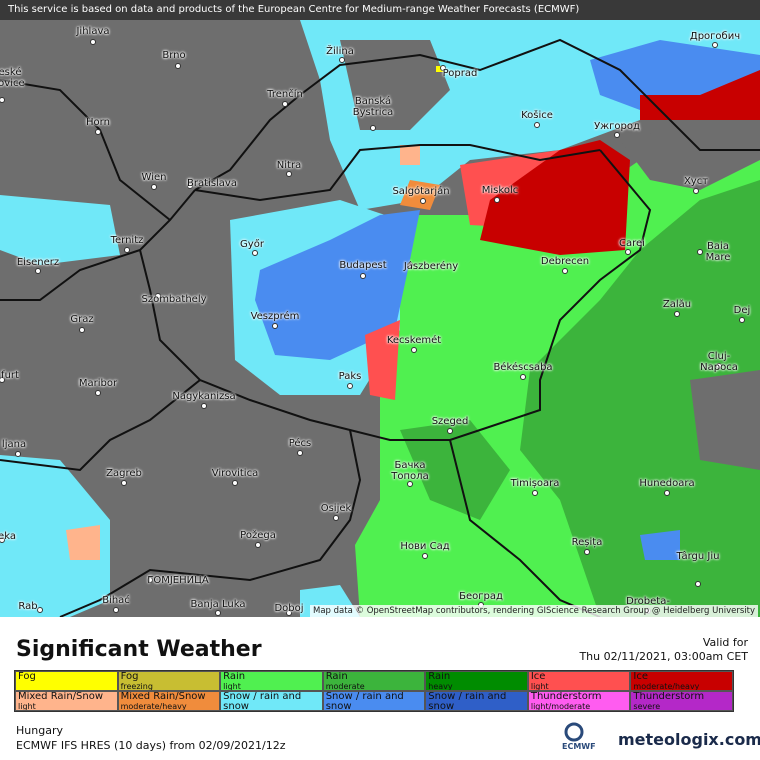 Image resolution: width=760 pixels, height=760 pixels. Describe the element at coordinates (127, 240) in the screenshot. I see `city-label: Ternitz` at that location.